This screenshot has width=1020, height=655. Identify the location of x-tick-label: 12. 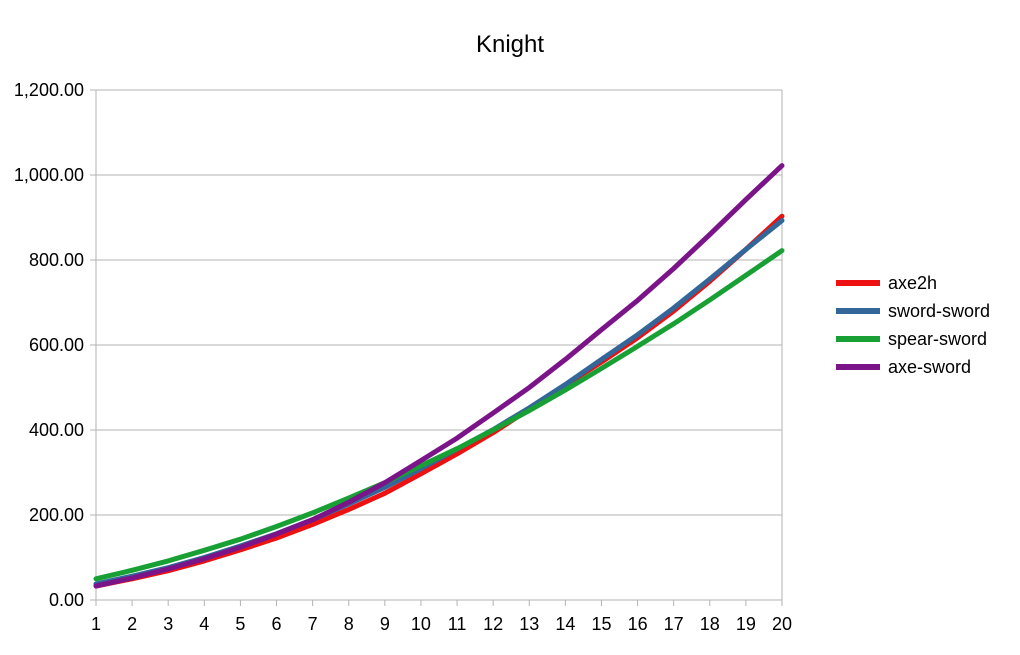
(493, 624).